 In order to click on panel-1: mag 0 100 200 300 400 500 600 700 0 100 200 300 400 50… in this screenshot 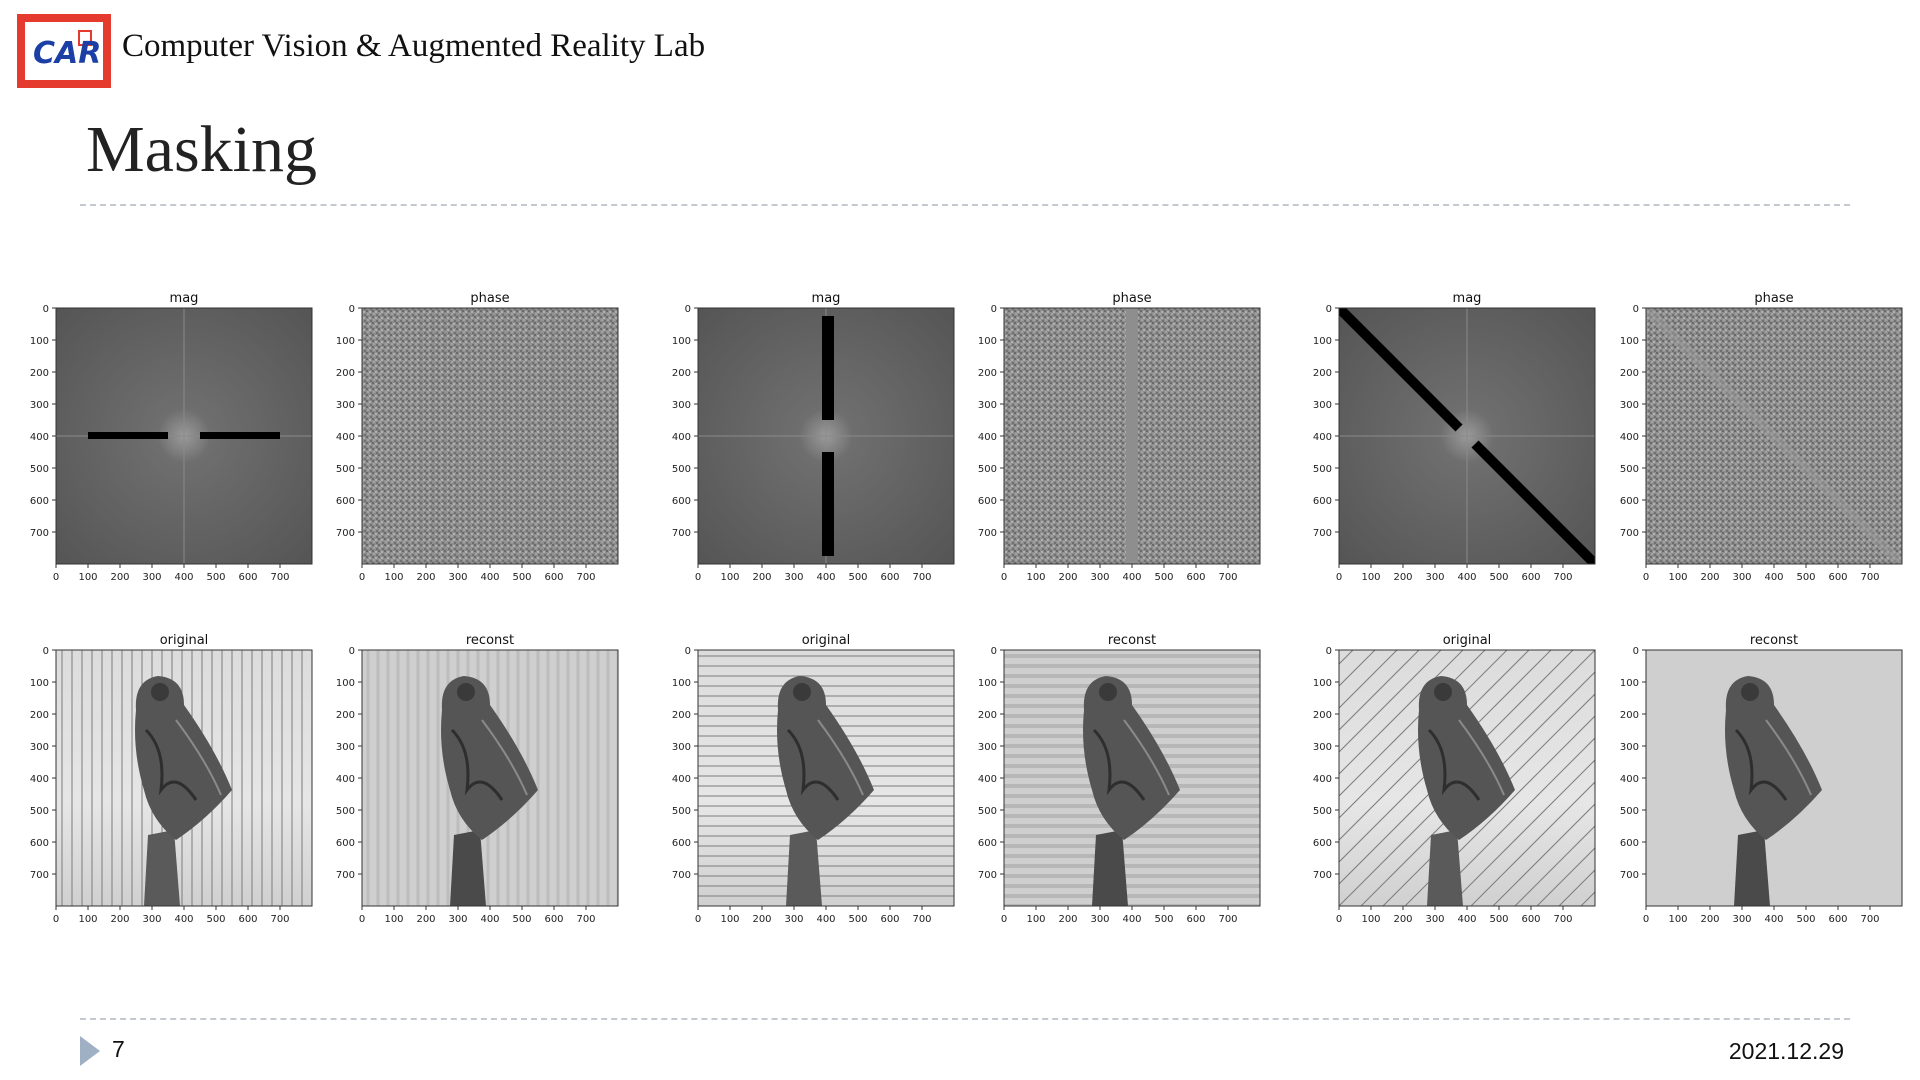, I will do `click(171, 437)`.